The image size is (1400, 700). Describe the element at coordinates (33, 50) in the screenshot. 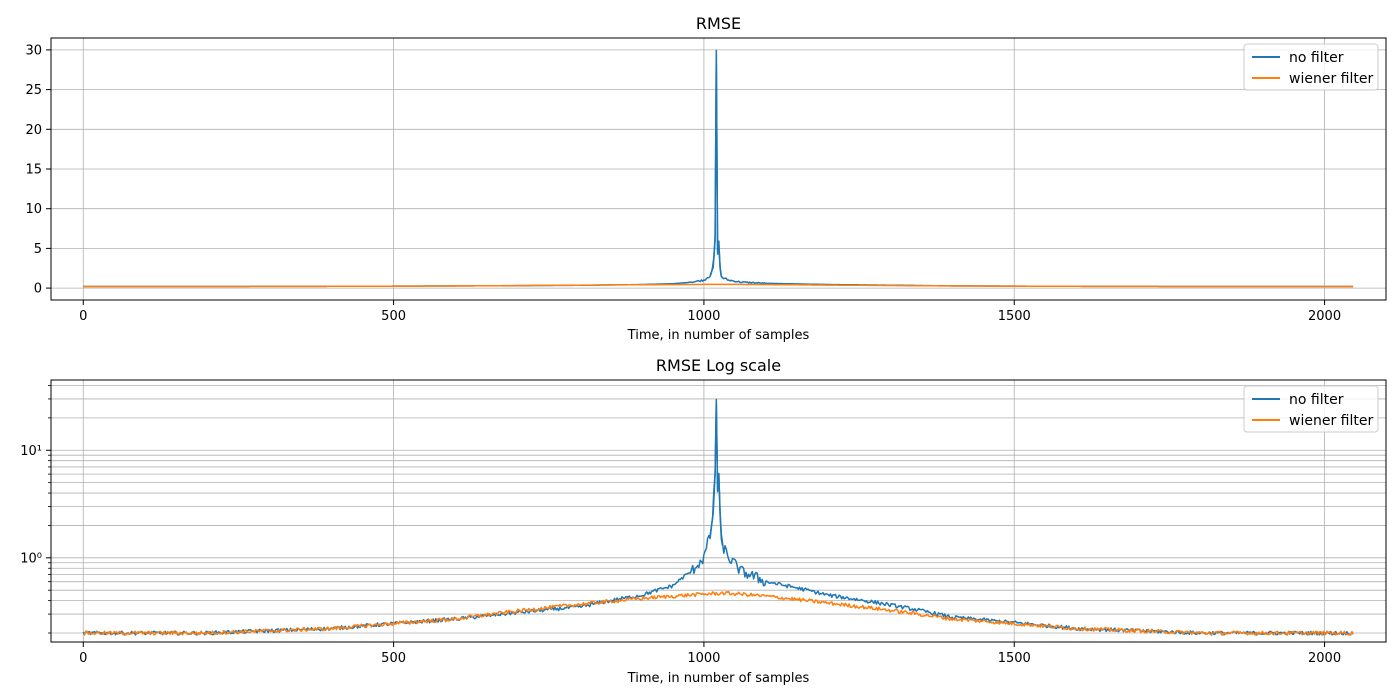

I see `y-tick-label: 30` at that location.